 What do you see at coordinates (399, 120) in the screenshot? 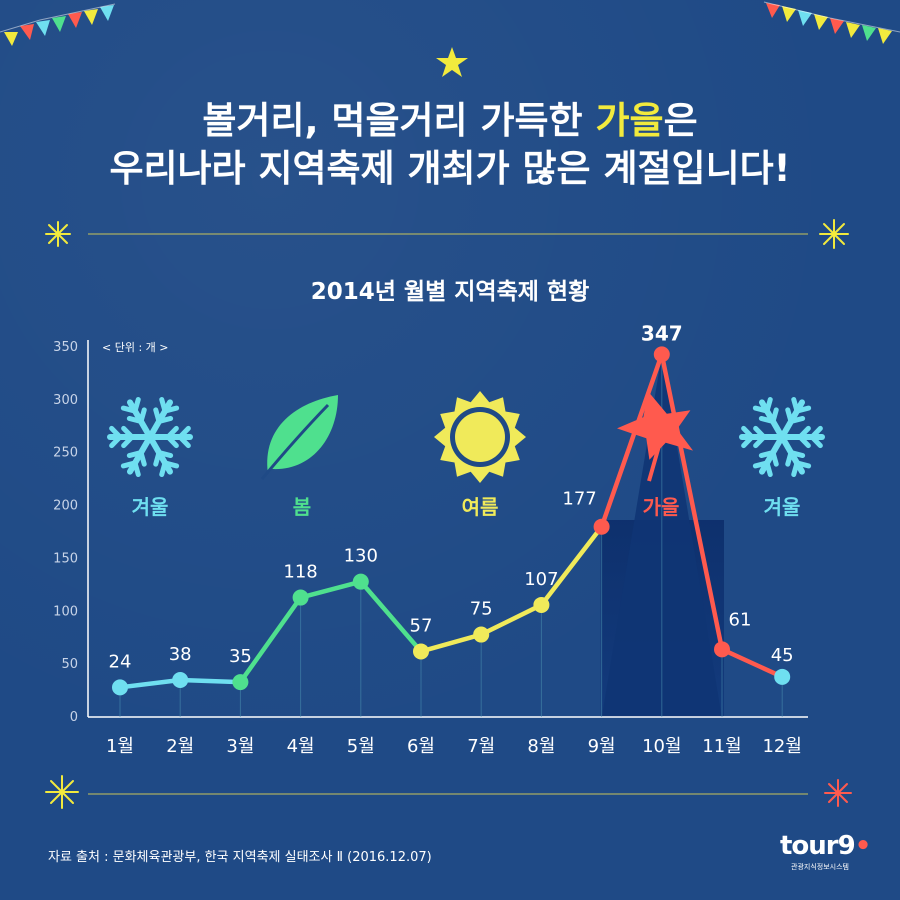
I see `headline-line-1-prefix: 볼거리, 먹을거리 가득한` at bounding box center [399, 120].